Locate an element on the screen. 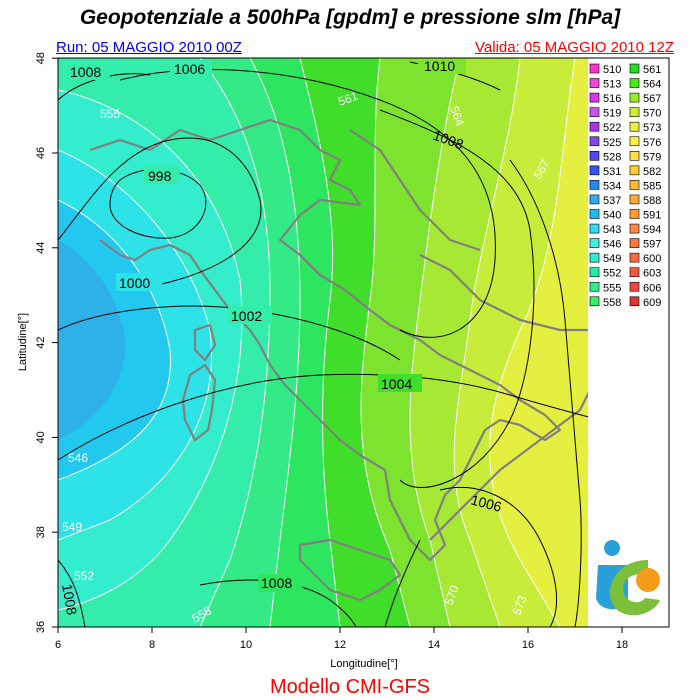 The height and width of the screenshot is (700, 700). legend-label: 555 is located at coordinates (612, 288).